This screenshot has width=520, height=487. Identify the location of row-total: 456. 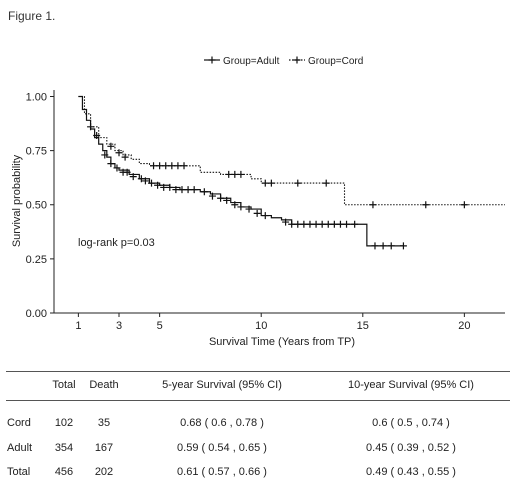
(64, 472).